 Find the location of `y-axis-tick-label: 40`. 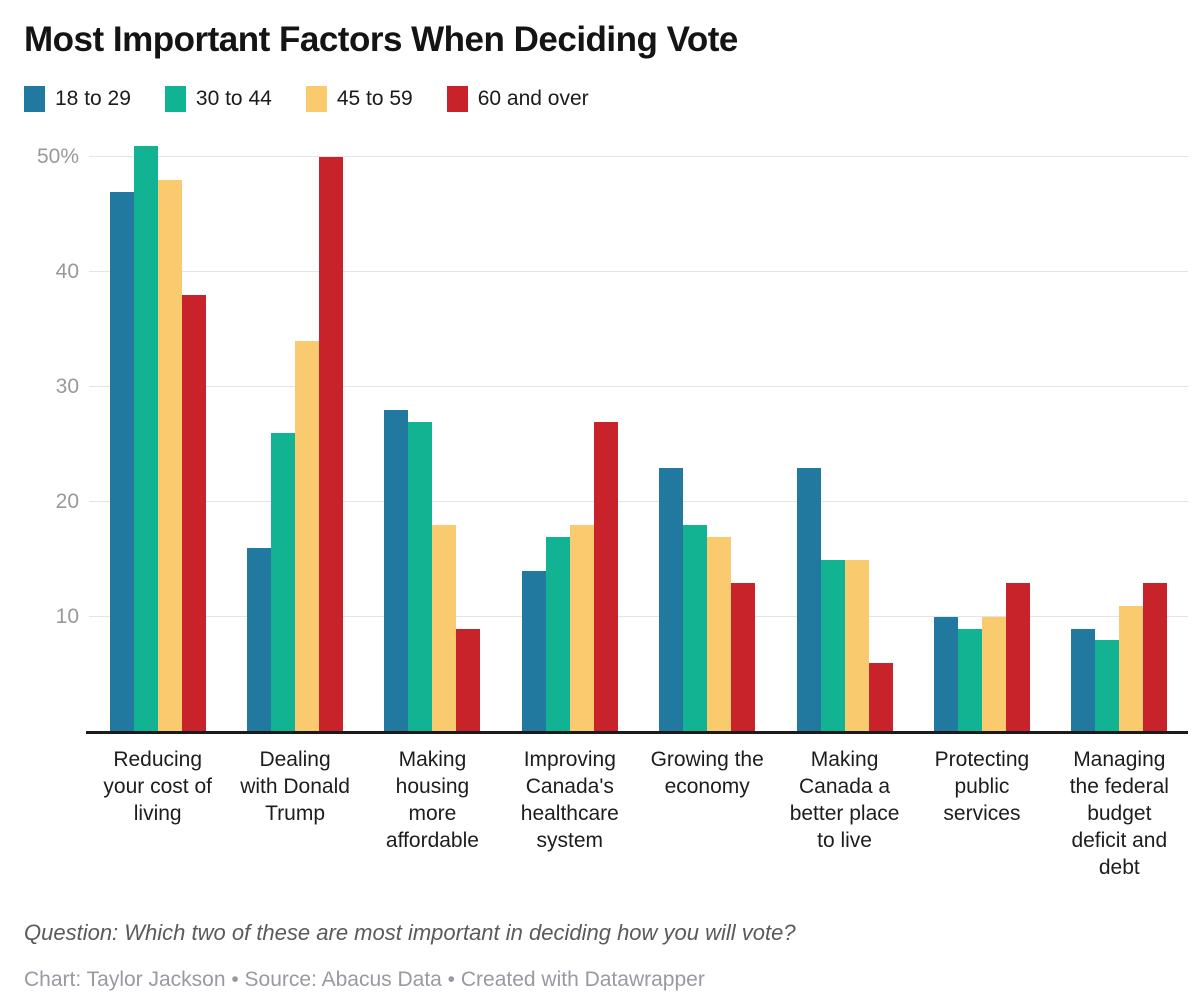

y-axis-tick-label: 40 is located at coordinates (67, 271).